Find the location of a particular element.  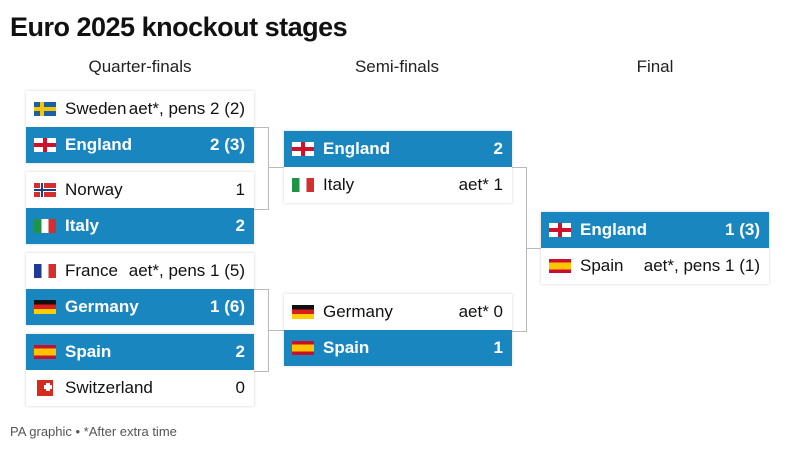

team-row-italy: Italy aet* 1 is located at coordinates (398, 185).